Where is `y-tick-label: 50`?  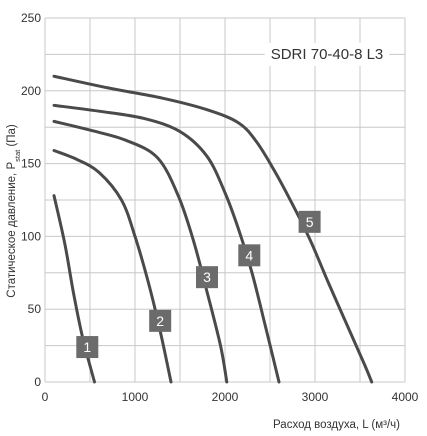
y-tick-label: 50 is located at coordinates (35, 309).